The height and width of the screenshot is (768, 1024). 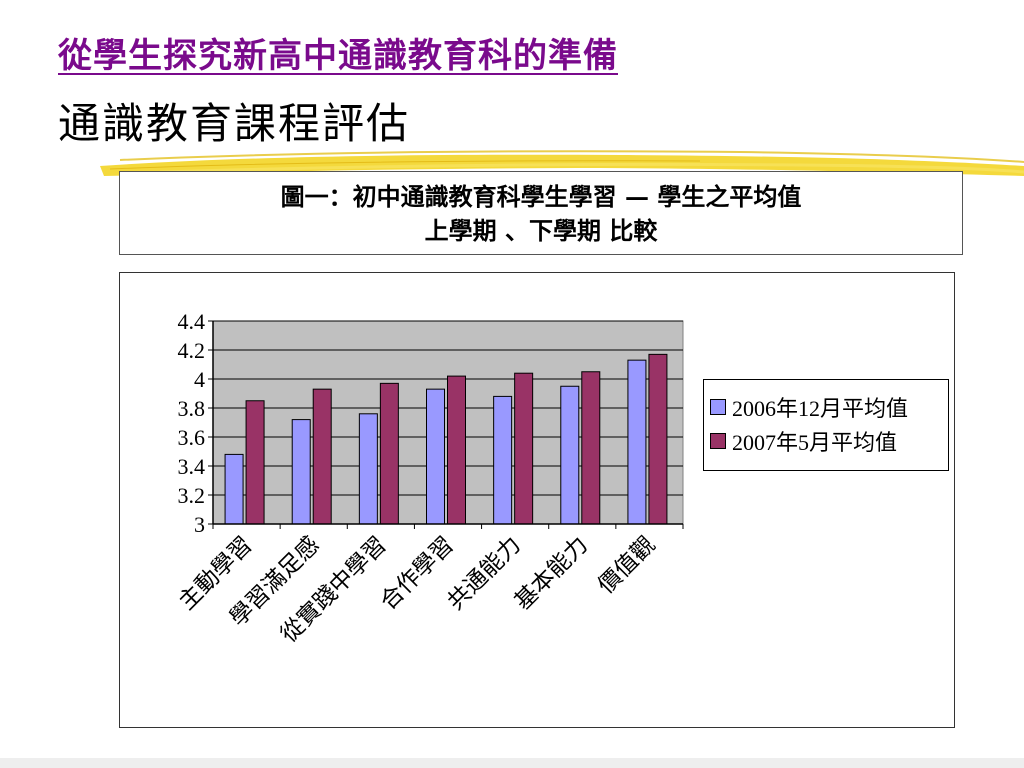 What do you see at coordinates (199, 379) in the screenshot?
I see `y-tick-label: 4` at bounding box center [199, 379].